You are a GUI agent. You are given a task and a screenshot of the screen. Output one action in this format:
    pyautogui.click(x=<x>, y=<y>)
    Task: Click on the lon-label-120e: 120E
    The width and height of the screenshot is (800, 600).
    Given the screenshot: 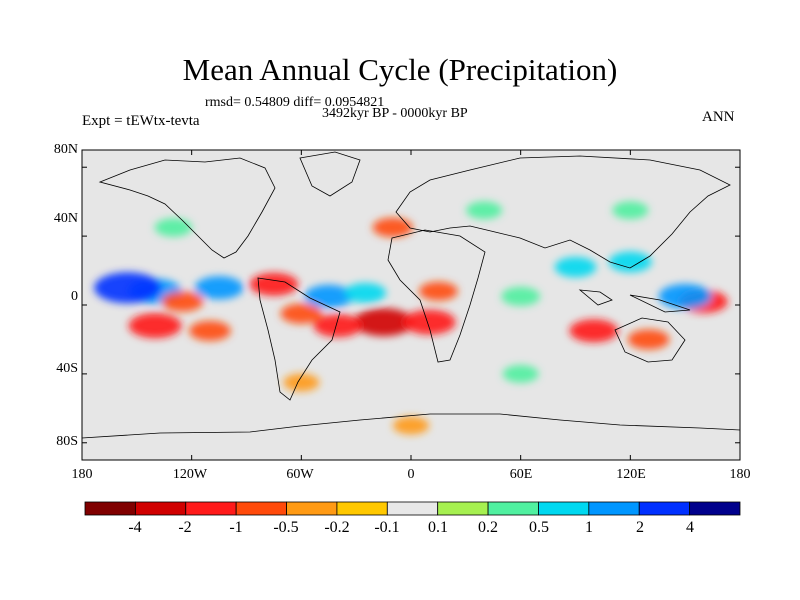 What is the action you would take?
    pyautogui.click(x=631, y=474)
    